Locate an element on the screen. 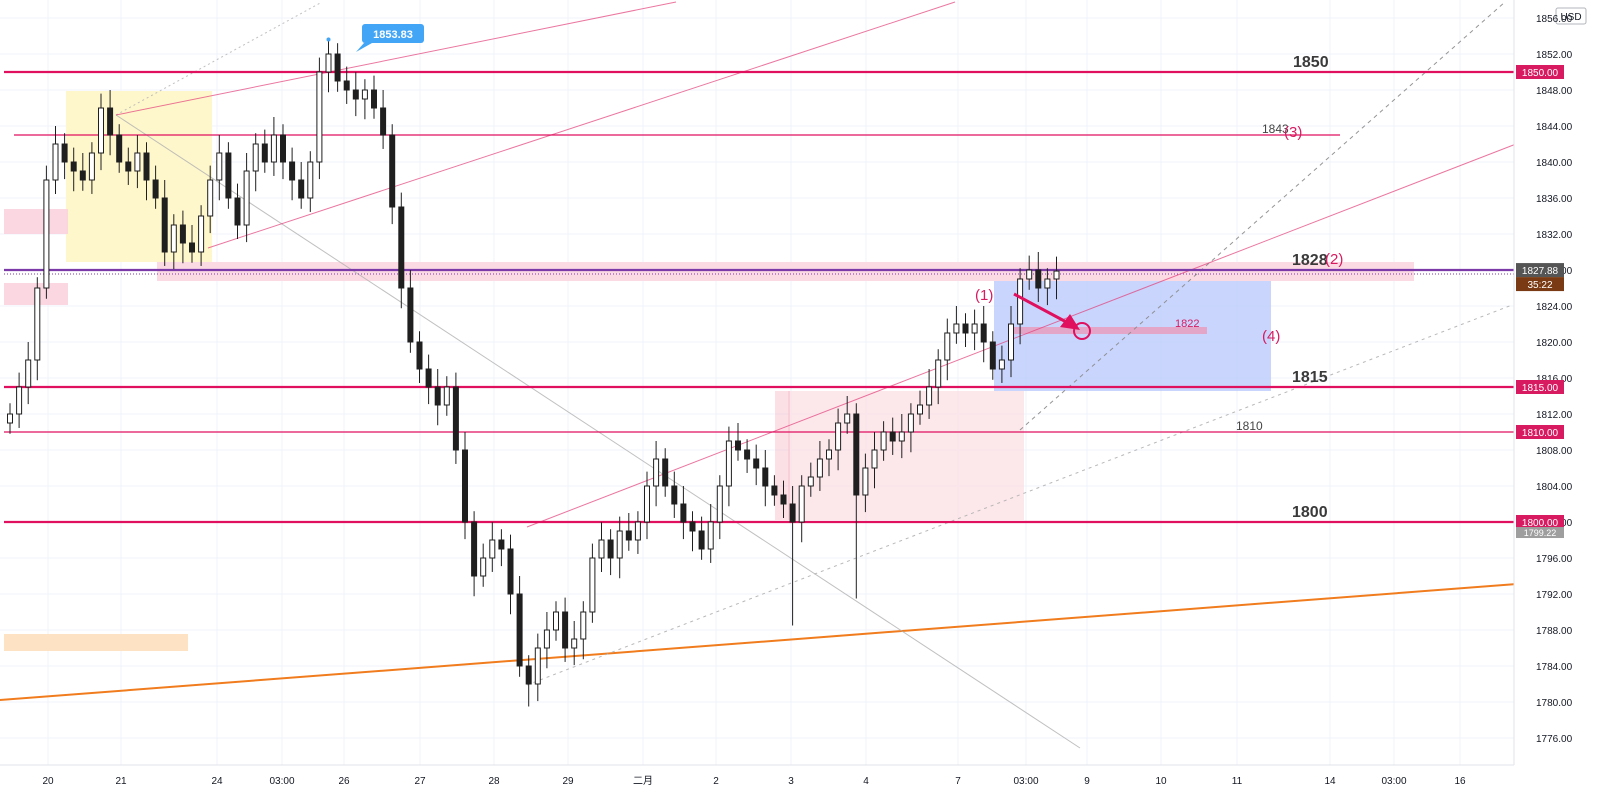 The image size is (1600, 800). x-tick-label: 16 is located at coordinates (1460, 781).